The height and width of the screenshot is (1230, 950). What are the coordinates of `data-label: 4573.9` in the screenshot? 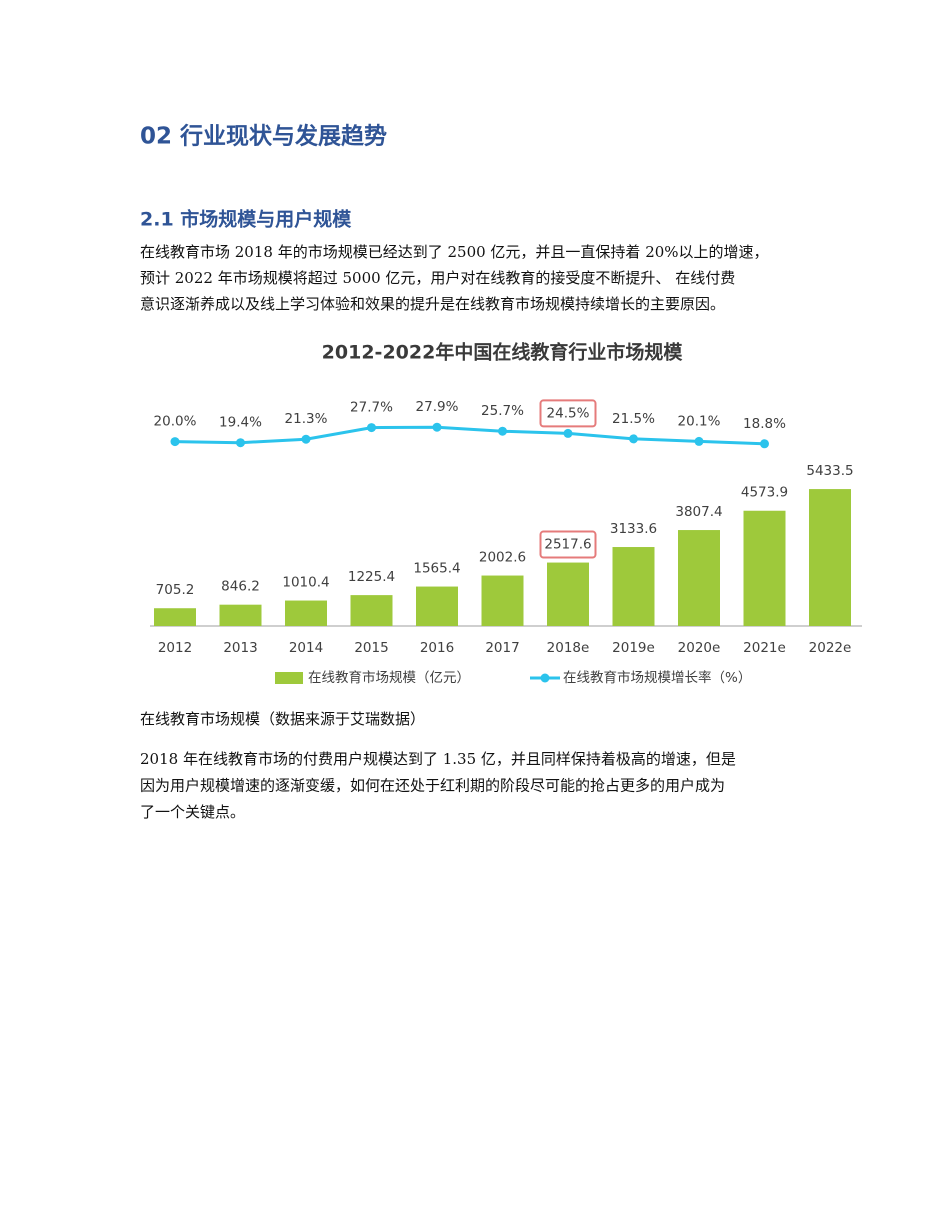 It's located at (764, 493).